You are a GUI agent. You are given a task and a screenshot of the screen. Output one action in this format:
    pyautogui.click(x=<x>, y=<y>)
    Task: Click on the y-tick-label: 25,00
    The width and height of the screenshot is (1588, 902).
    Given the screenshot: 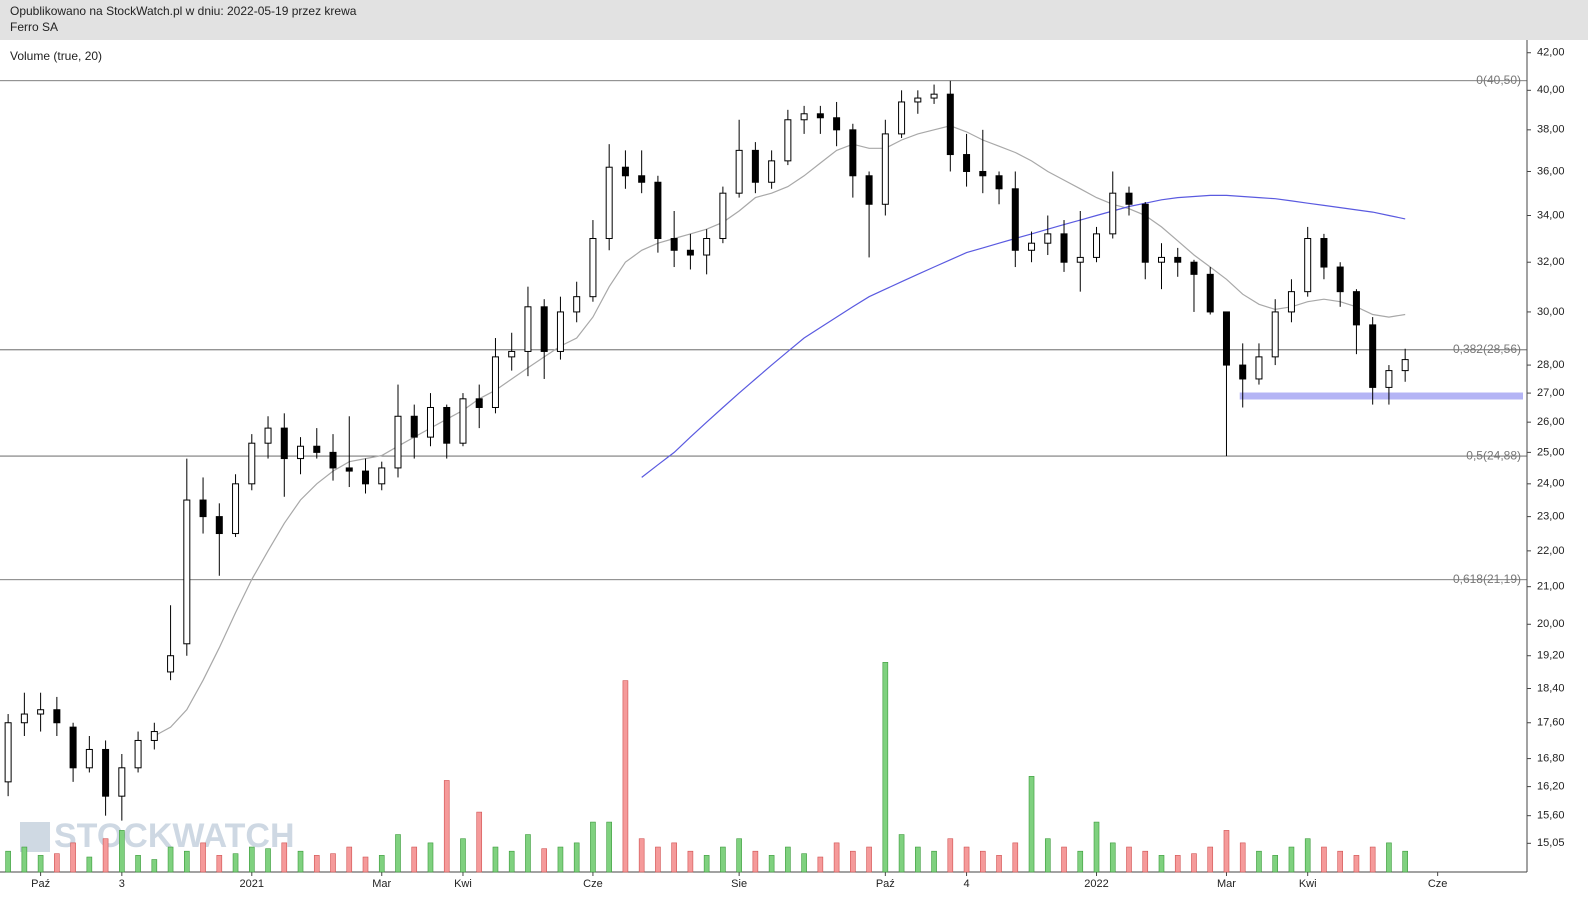 What is the action you would take?
    pyautogui.click(x=1551, y=452)
    